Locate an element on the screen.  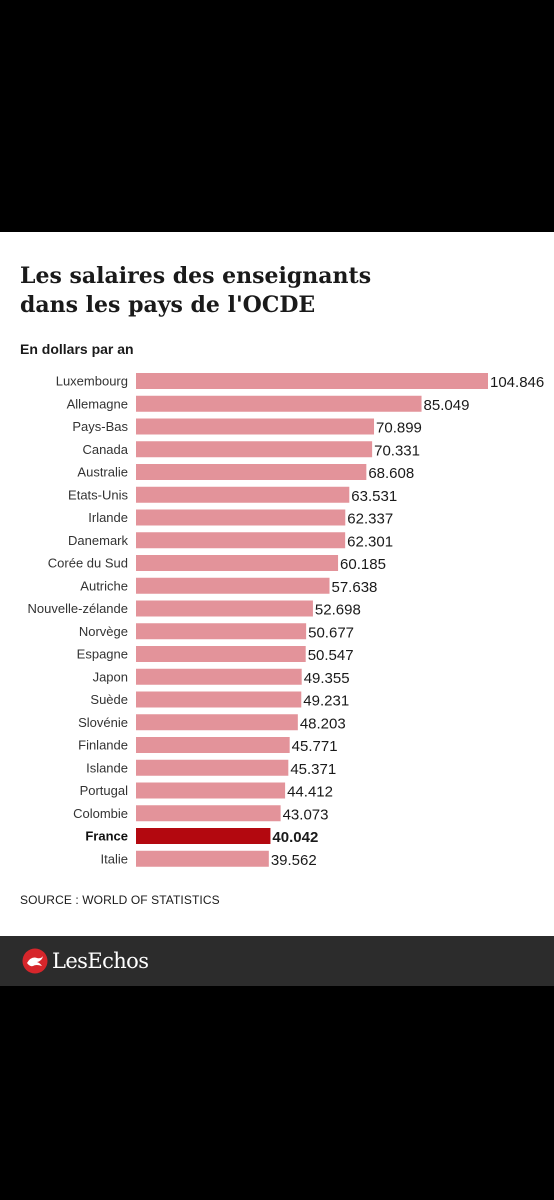
bar-suede is located at coordinates (219, 699).